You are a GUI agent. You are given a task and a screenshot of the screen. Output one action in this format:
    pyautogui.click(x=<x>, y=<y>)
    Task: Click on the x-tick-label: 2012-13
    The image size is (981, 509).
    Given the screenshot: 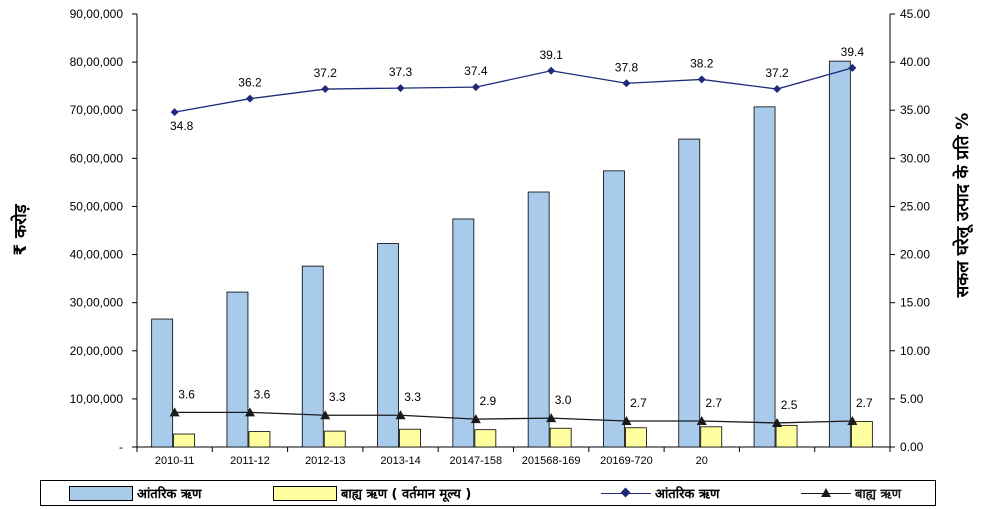 What is the action you would take?
    pyautogui.click(x=325, y=461)
    